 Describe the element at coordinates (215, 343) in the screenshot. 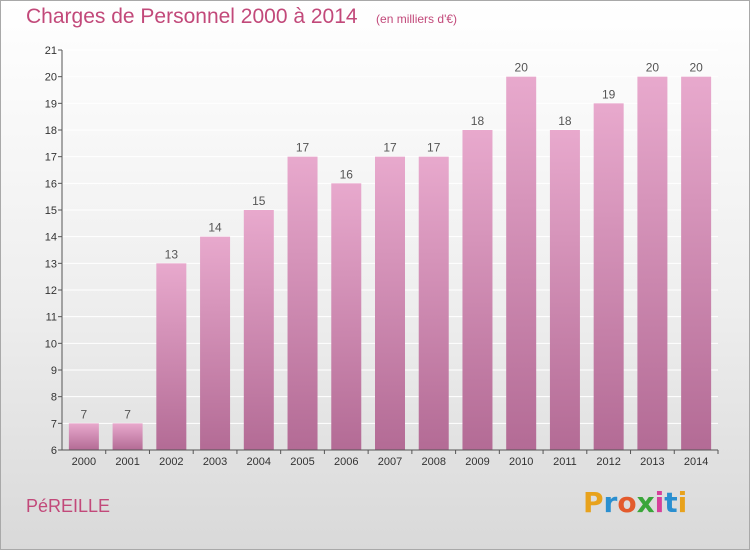

I see `bar-2003` at that location.